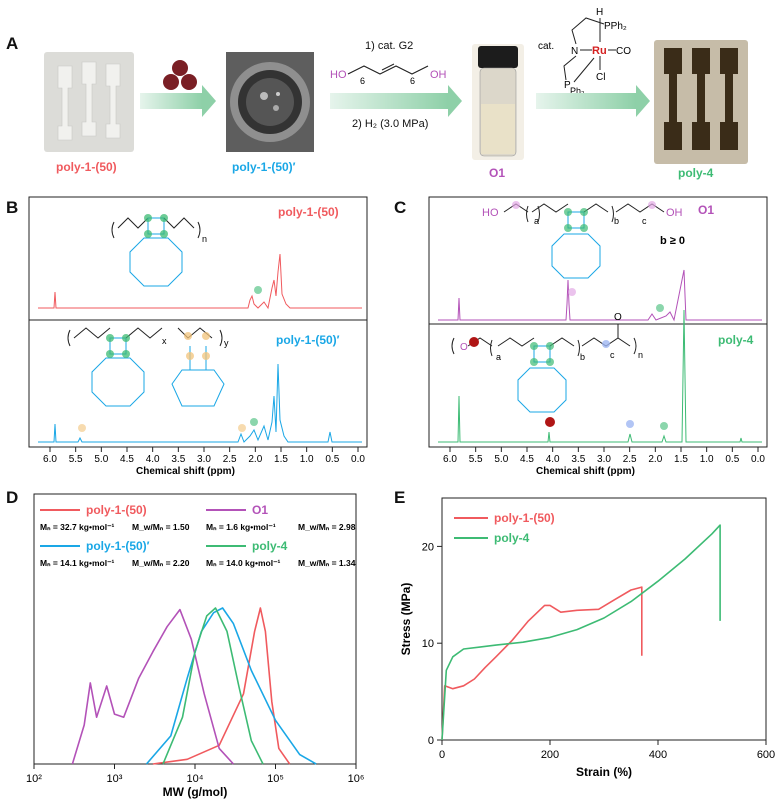 The height and width of the screenshot is (800, 778). What do you see at coordinates (536, 221) in the screenshot?
I see `o1-sub-a: a` at bounding box center [536, 221].